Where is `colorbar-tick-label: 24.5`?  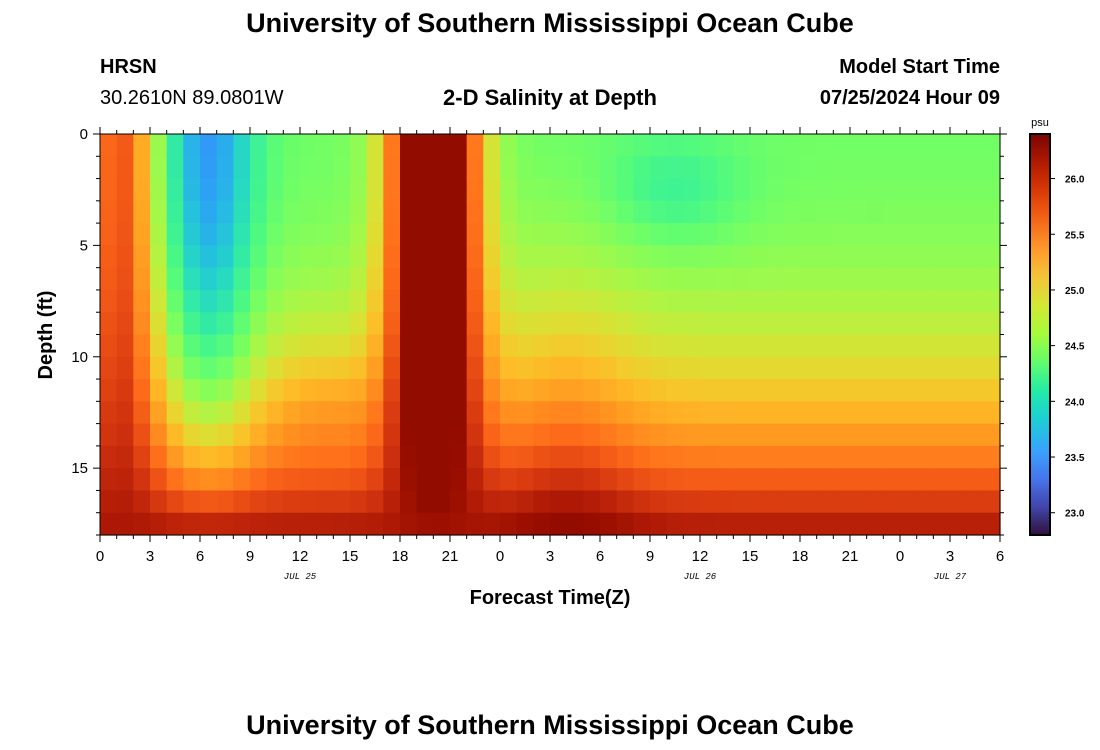 colorbar-tick-label: 24.5 is located at coordinates (1075, 347).